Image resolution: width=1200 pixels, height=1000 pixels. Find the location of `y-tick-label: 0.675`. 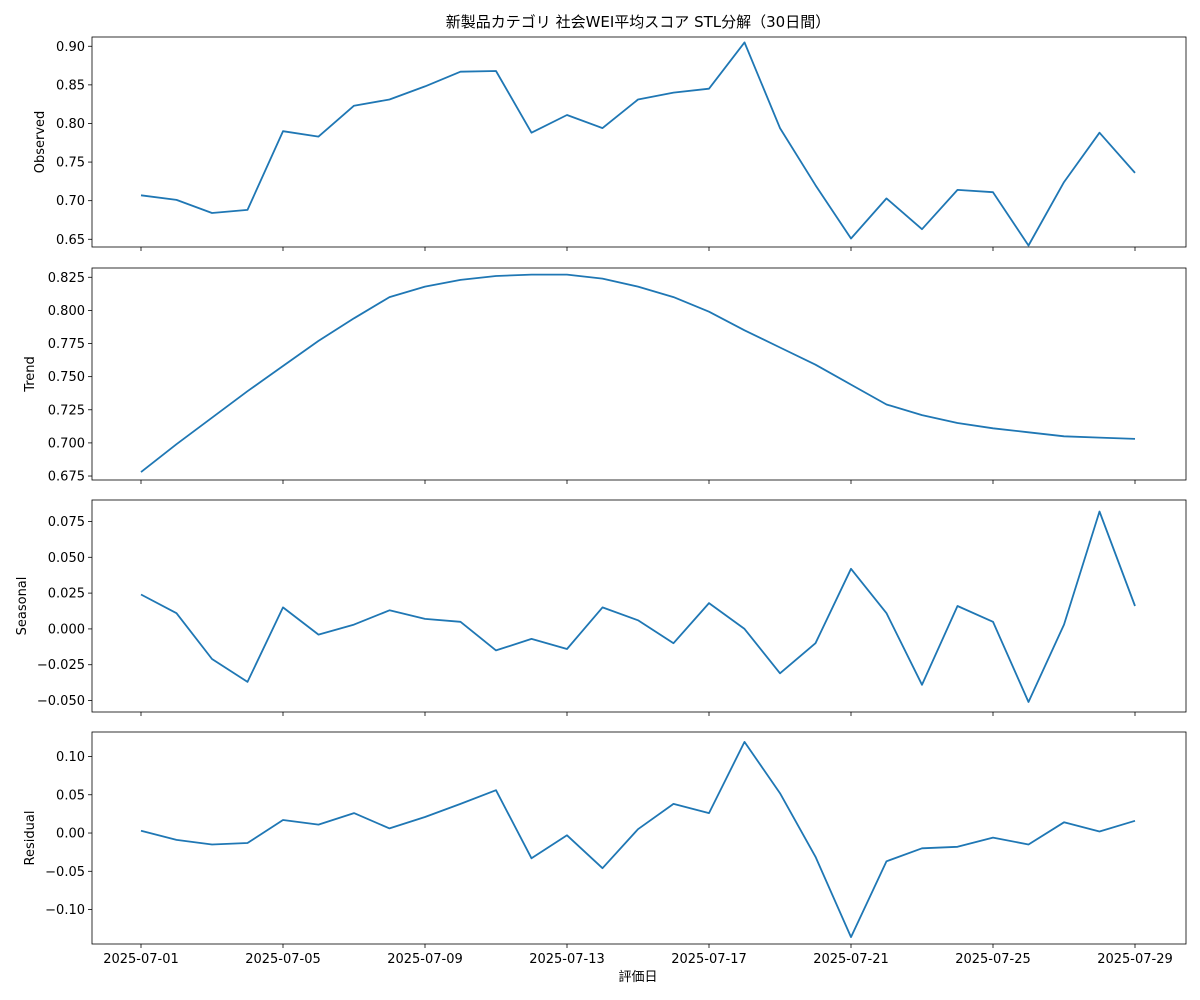

y-tick-label: 0.675 is located at coordinates (66, 477).